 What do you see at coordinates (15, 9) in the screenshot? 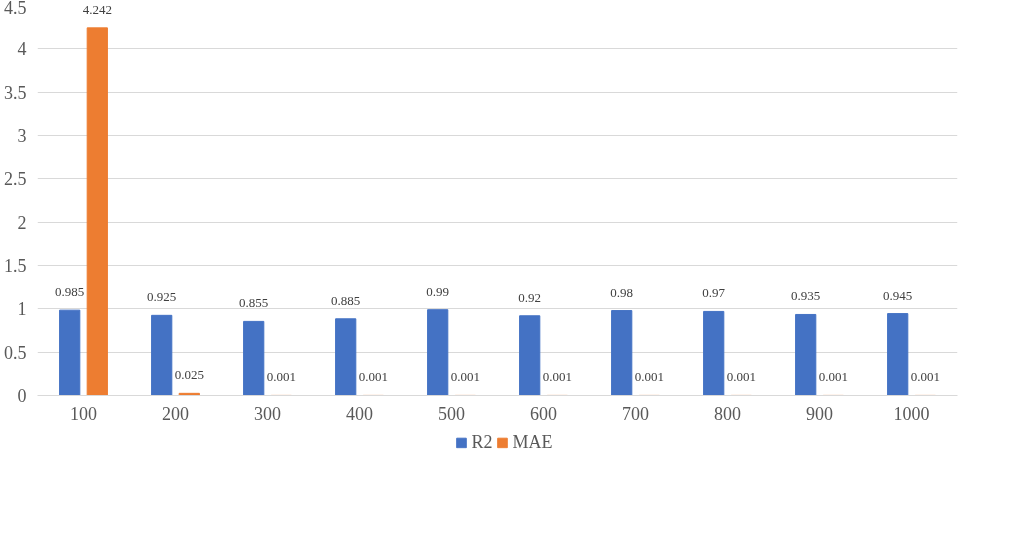
I see `y-tick-label: 4.5` at bounding box center [15, 9].